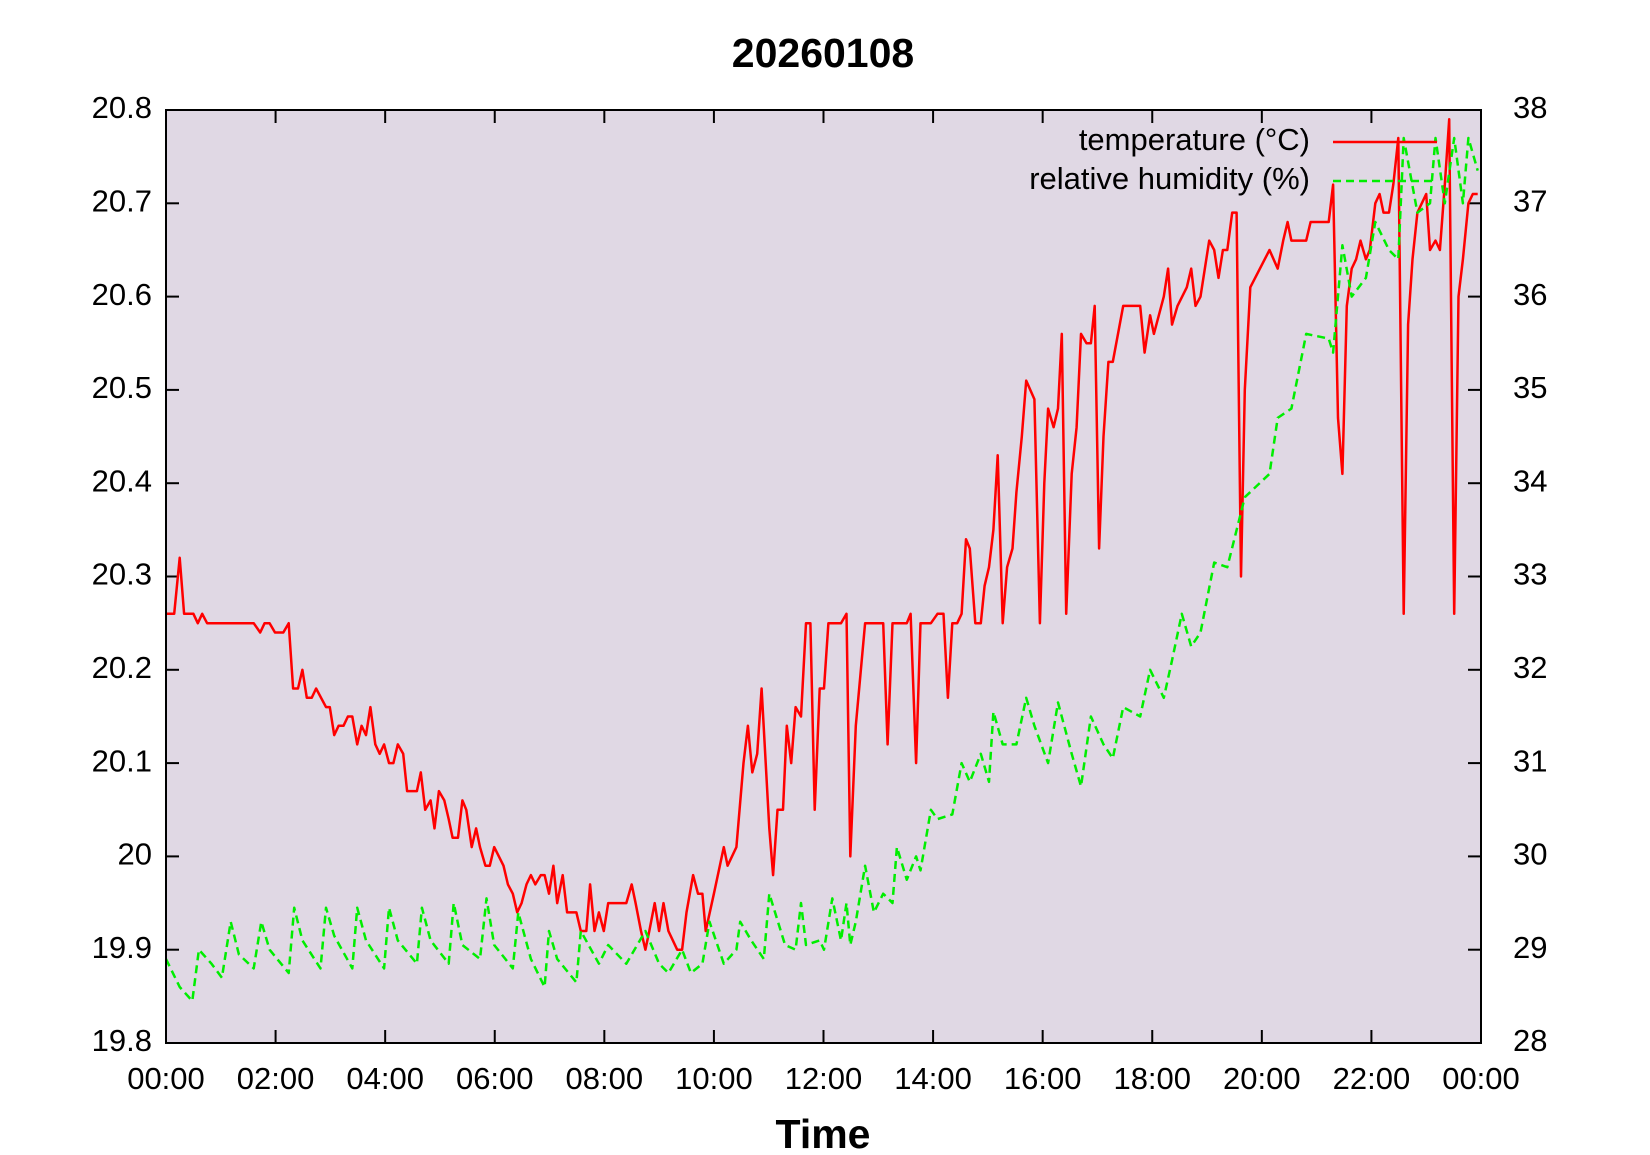 The height and width of the screenshot is (1155, 1650). I want to click on y-tick-label: 20.8, so click(122, 107).